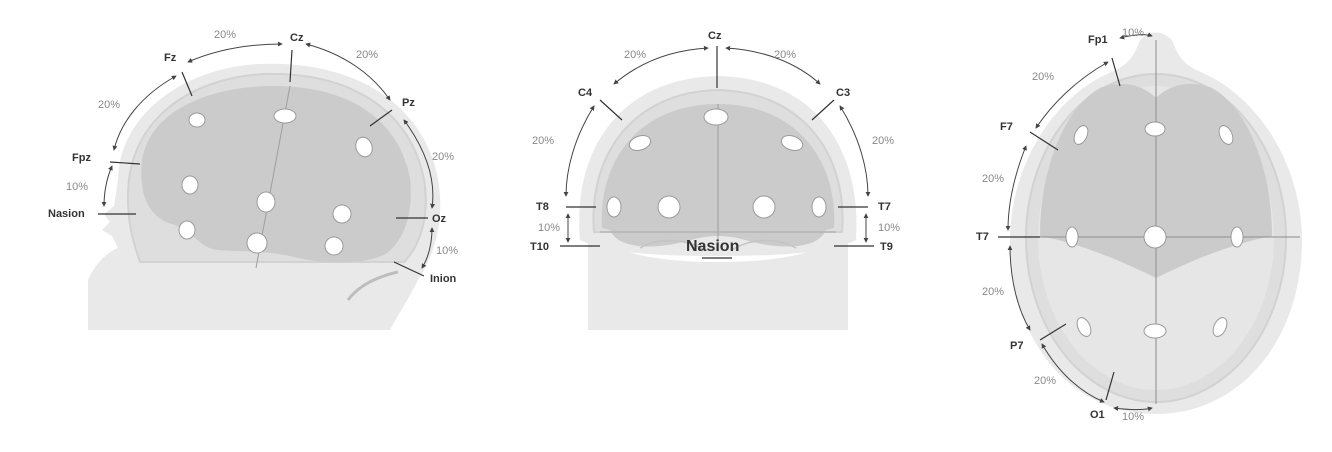  What do you see at coordinates (170, 58) in the screenshot?
I see `label-fz: Fz` at bounding box center [170, 58].